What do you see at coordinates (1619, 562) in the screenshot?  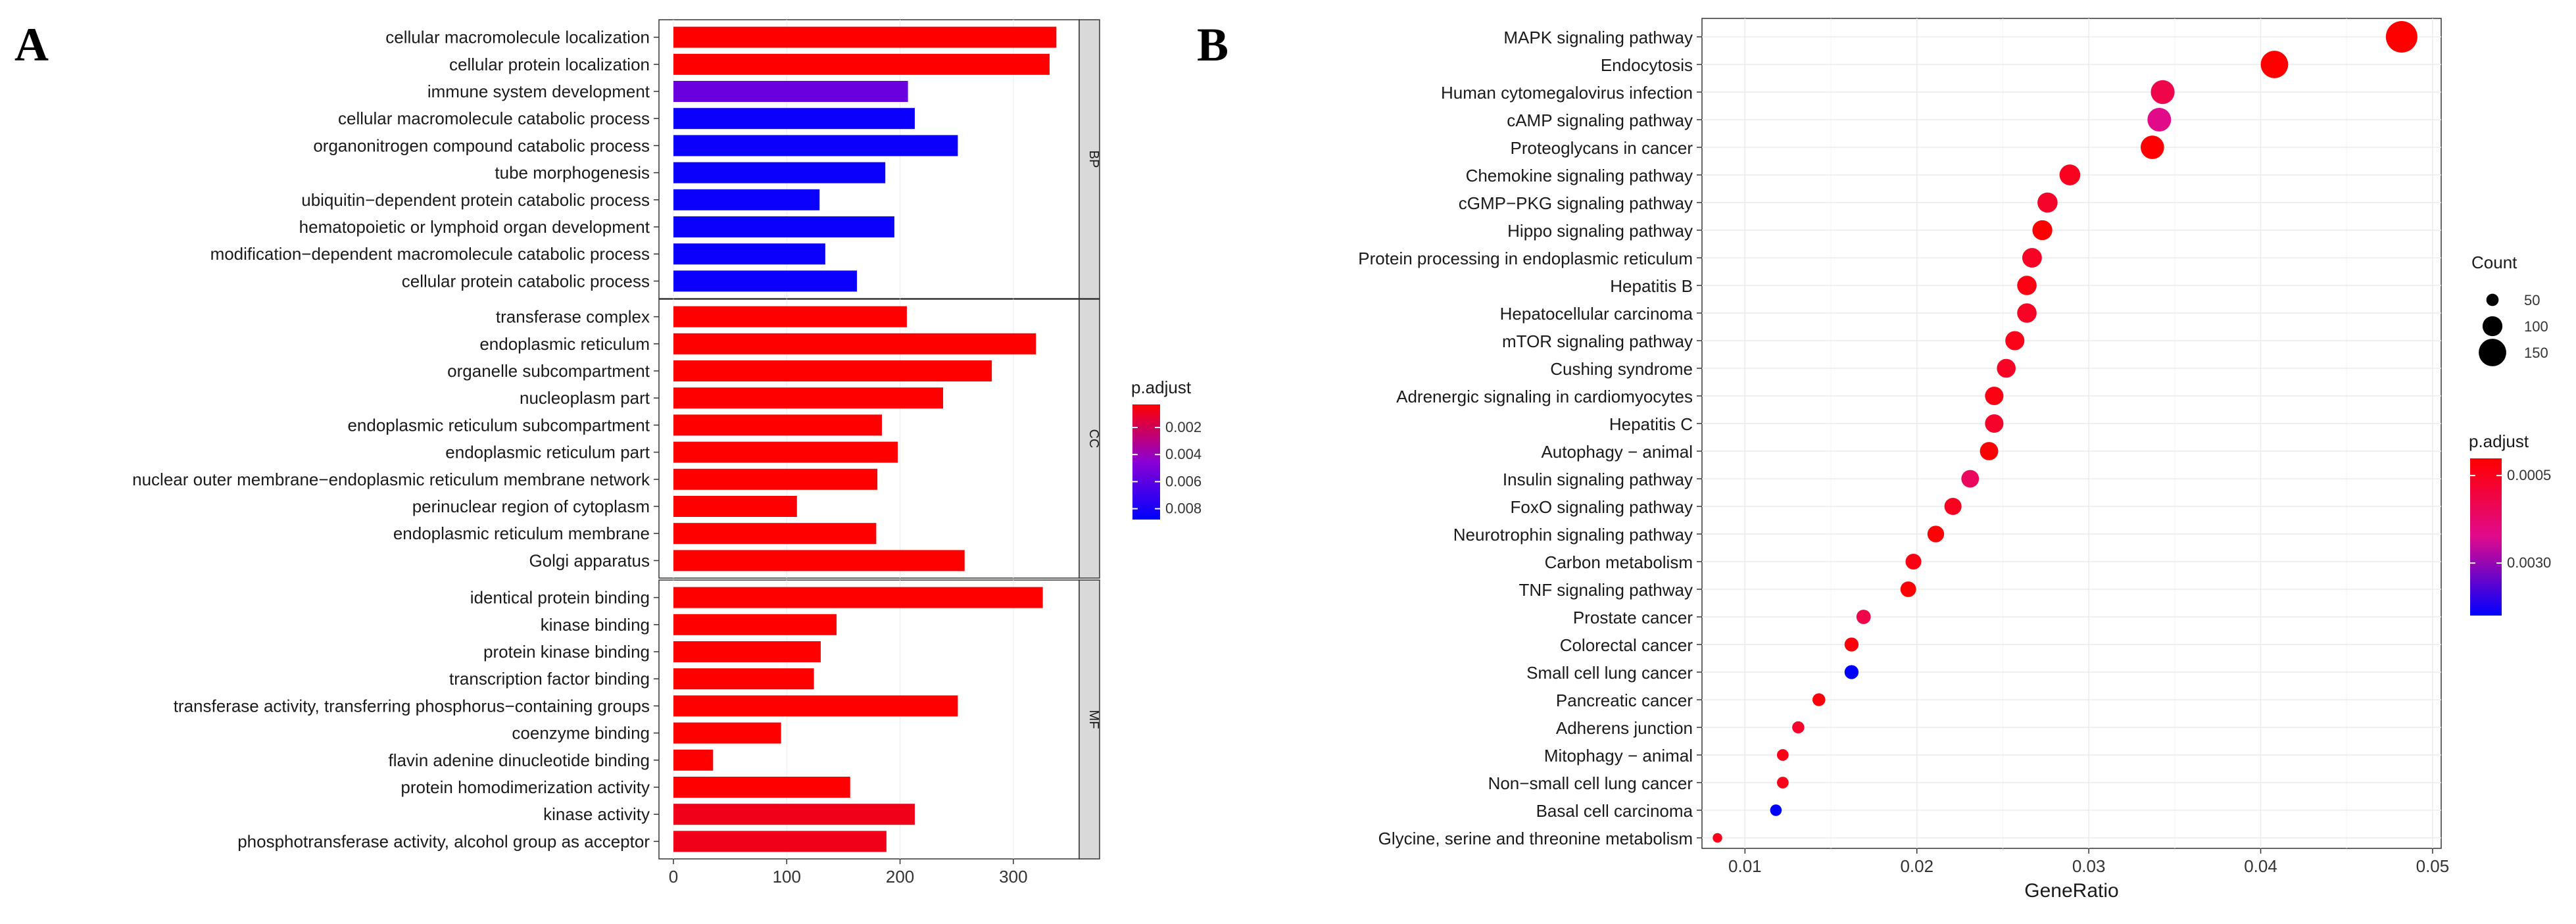 I see `pathway-label: Carbon metabolism` at bounding box center [1619, 562].